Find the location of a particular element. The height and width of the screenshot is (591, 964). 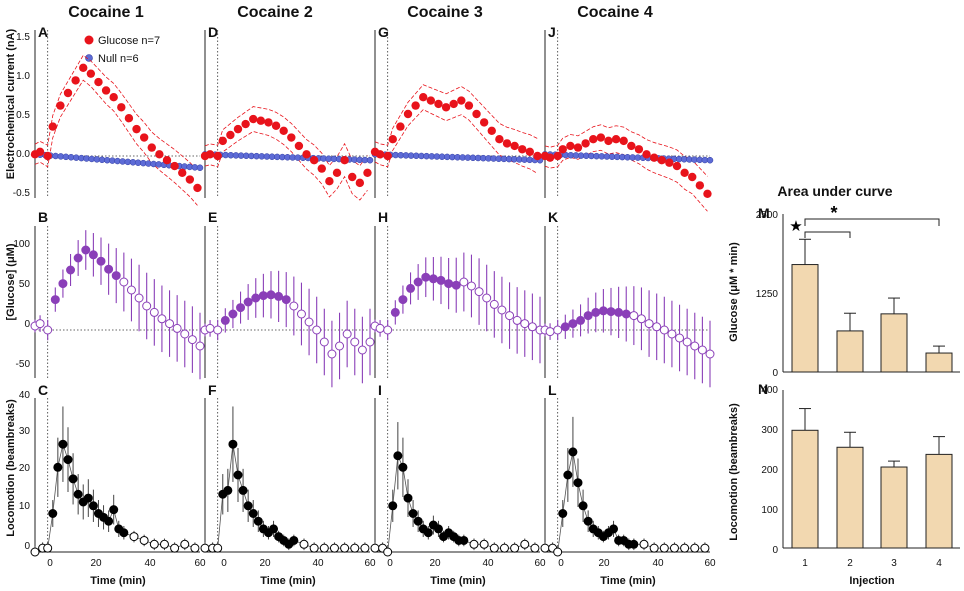

xtick: 0 is located at coordinates (561, 563).